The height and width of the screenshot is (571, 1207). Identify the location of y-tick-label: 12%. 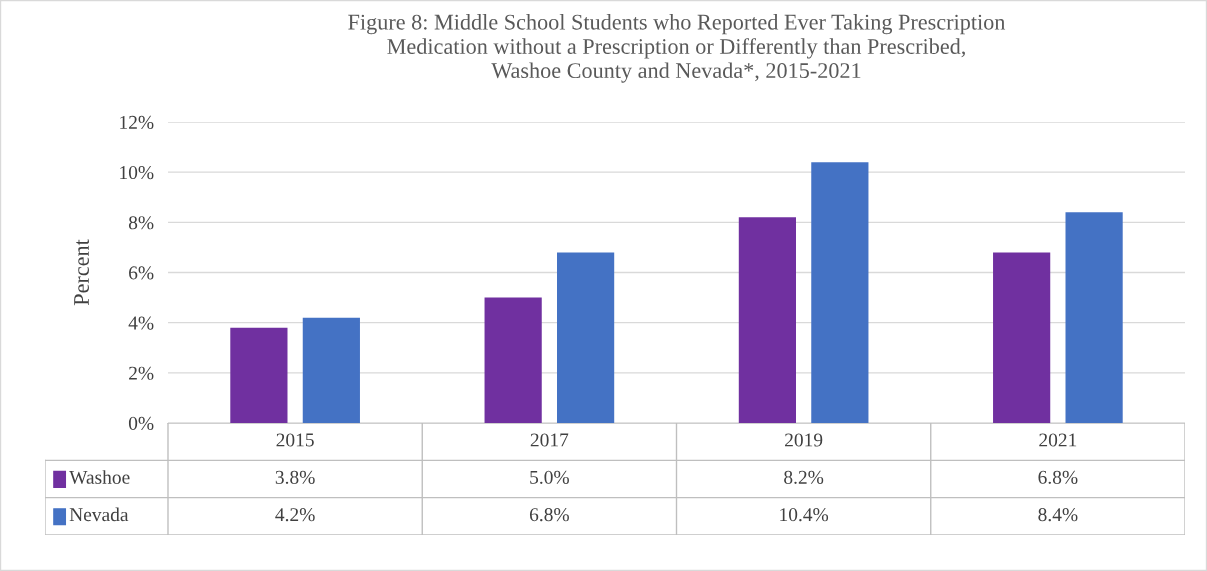
(137, 122).